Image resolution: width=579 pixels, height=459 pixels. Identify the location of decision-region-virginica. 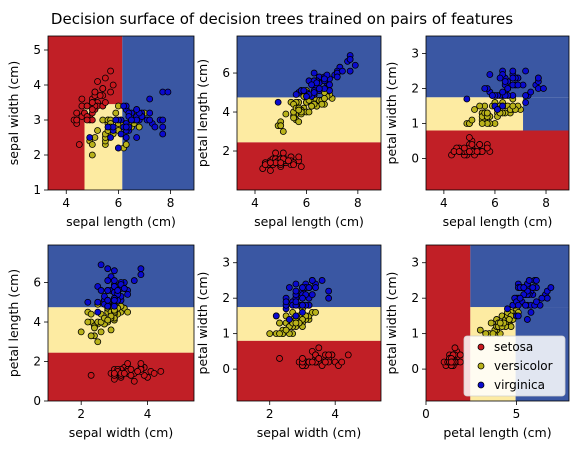
(309, 67).